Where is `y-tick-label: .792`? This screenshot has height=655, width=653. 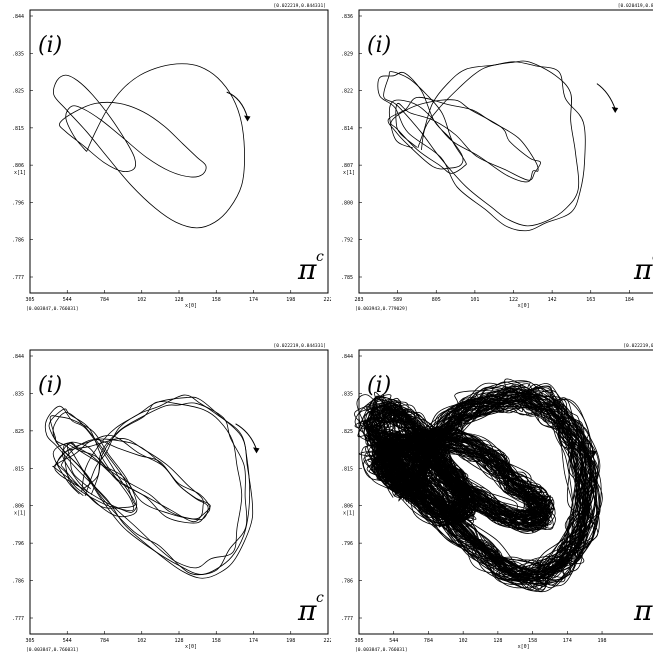 y-tick-label: .792 is located at coordinates (347, 241).